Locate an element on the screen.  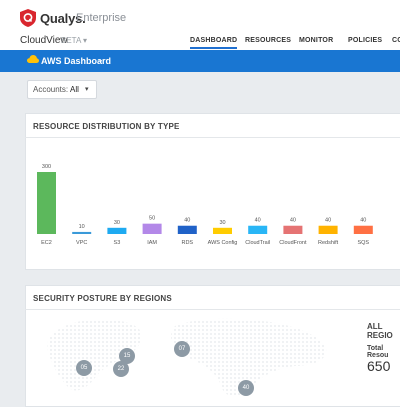
app-switcher: CloudView is located at coordinates (44, 40).